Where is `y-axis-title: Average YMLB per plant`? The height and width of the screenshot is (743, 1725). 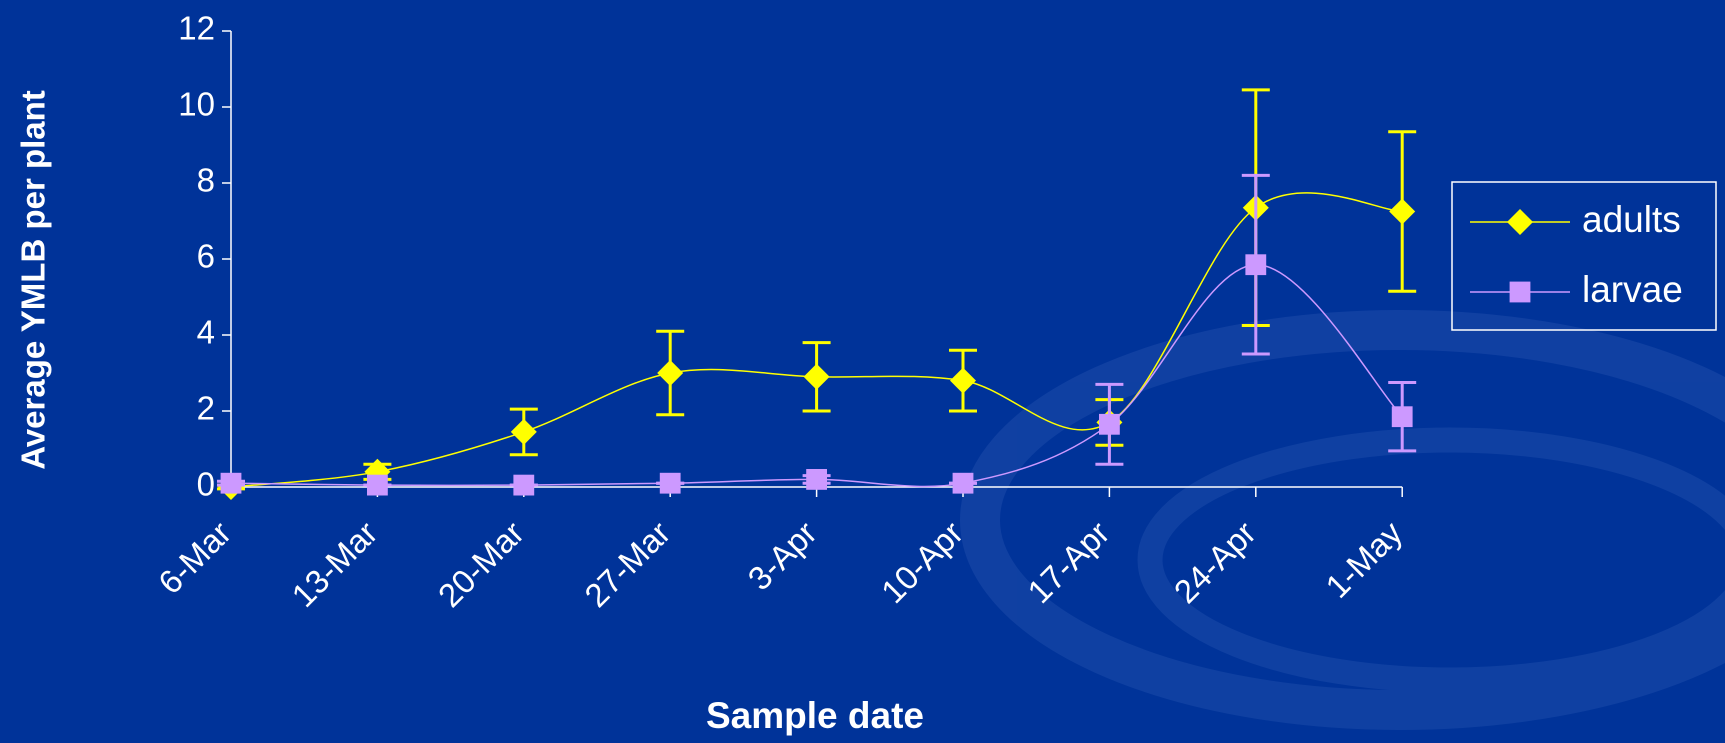 y-axis-title: Average YMLB per plant is located at coordinates (33, 280).